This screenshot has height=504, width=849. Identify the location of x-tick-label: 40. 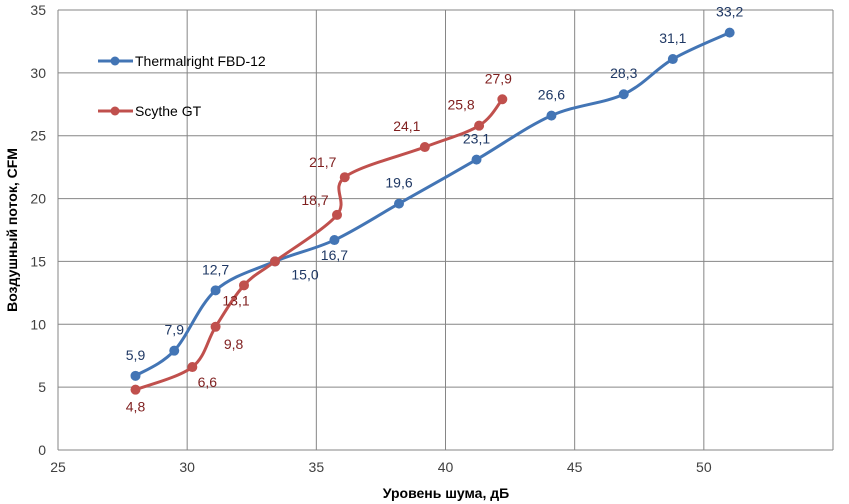
(446, 467).